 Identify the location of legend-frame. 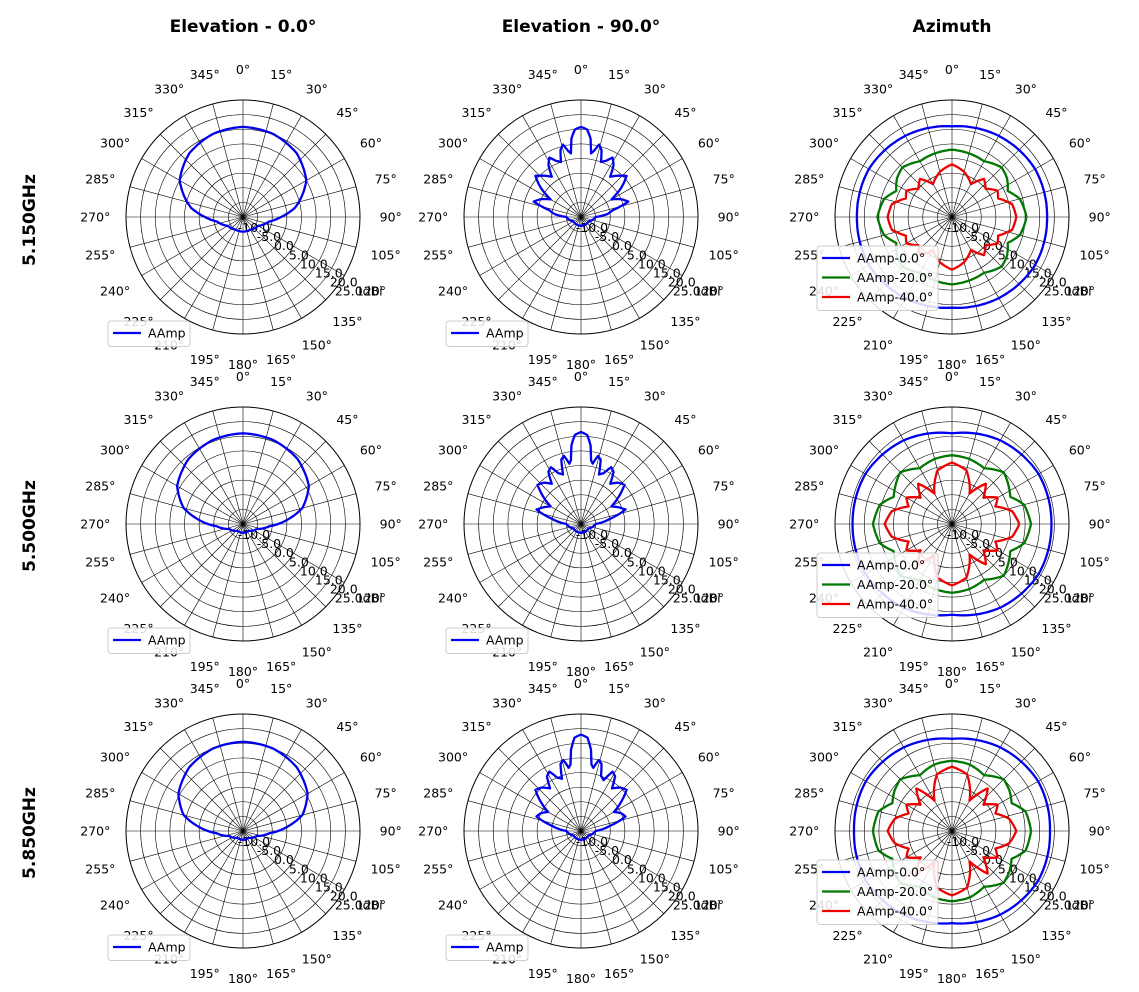
(487, 640).